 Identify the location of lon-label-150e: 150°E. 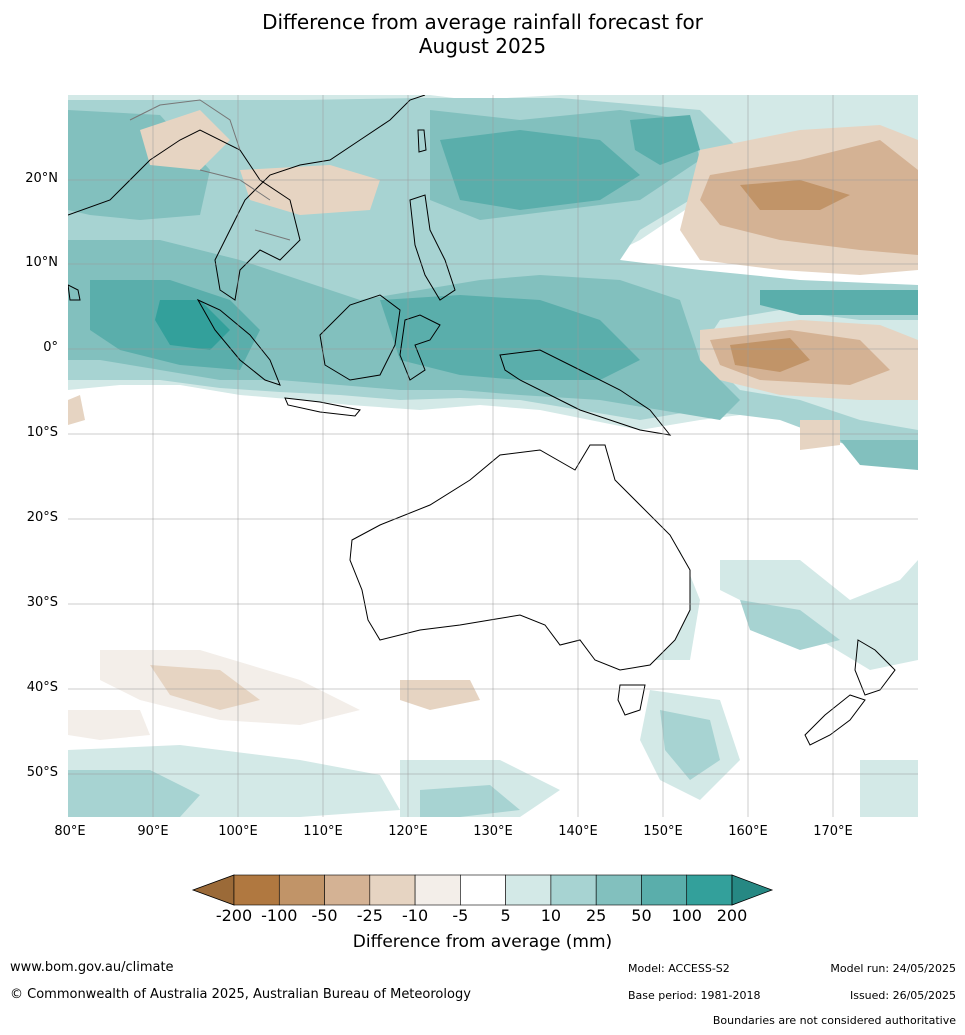
(663, 831).